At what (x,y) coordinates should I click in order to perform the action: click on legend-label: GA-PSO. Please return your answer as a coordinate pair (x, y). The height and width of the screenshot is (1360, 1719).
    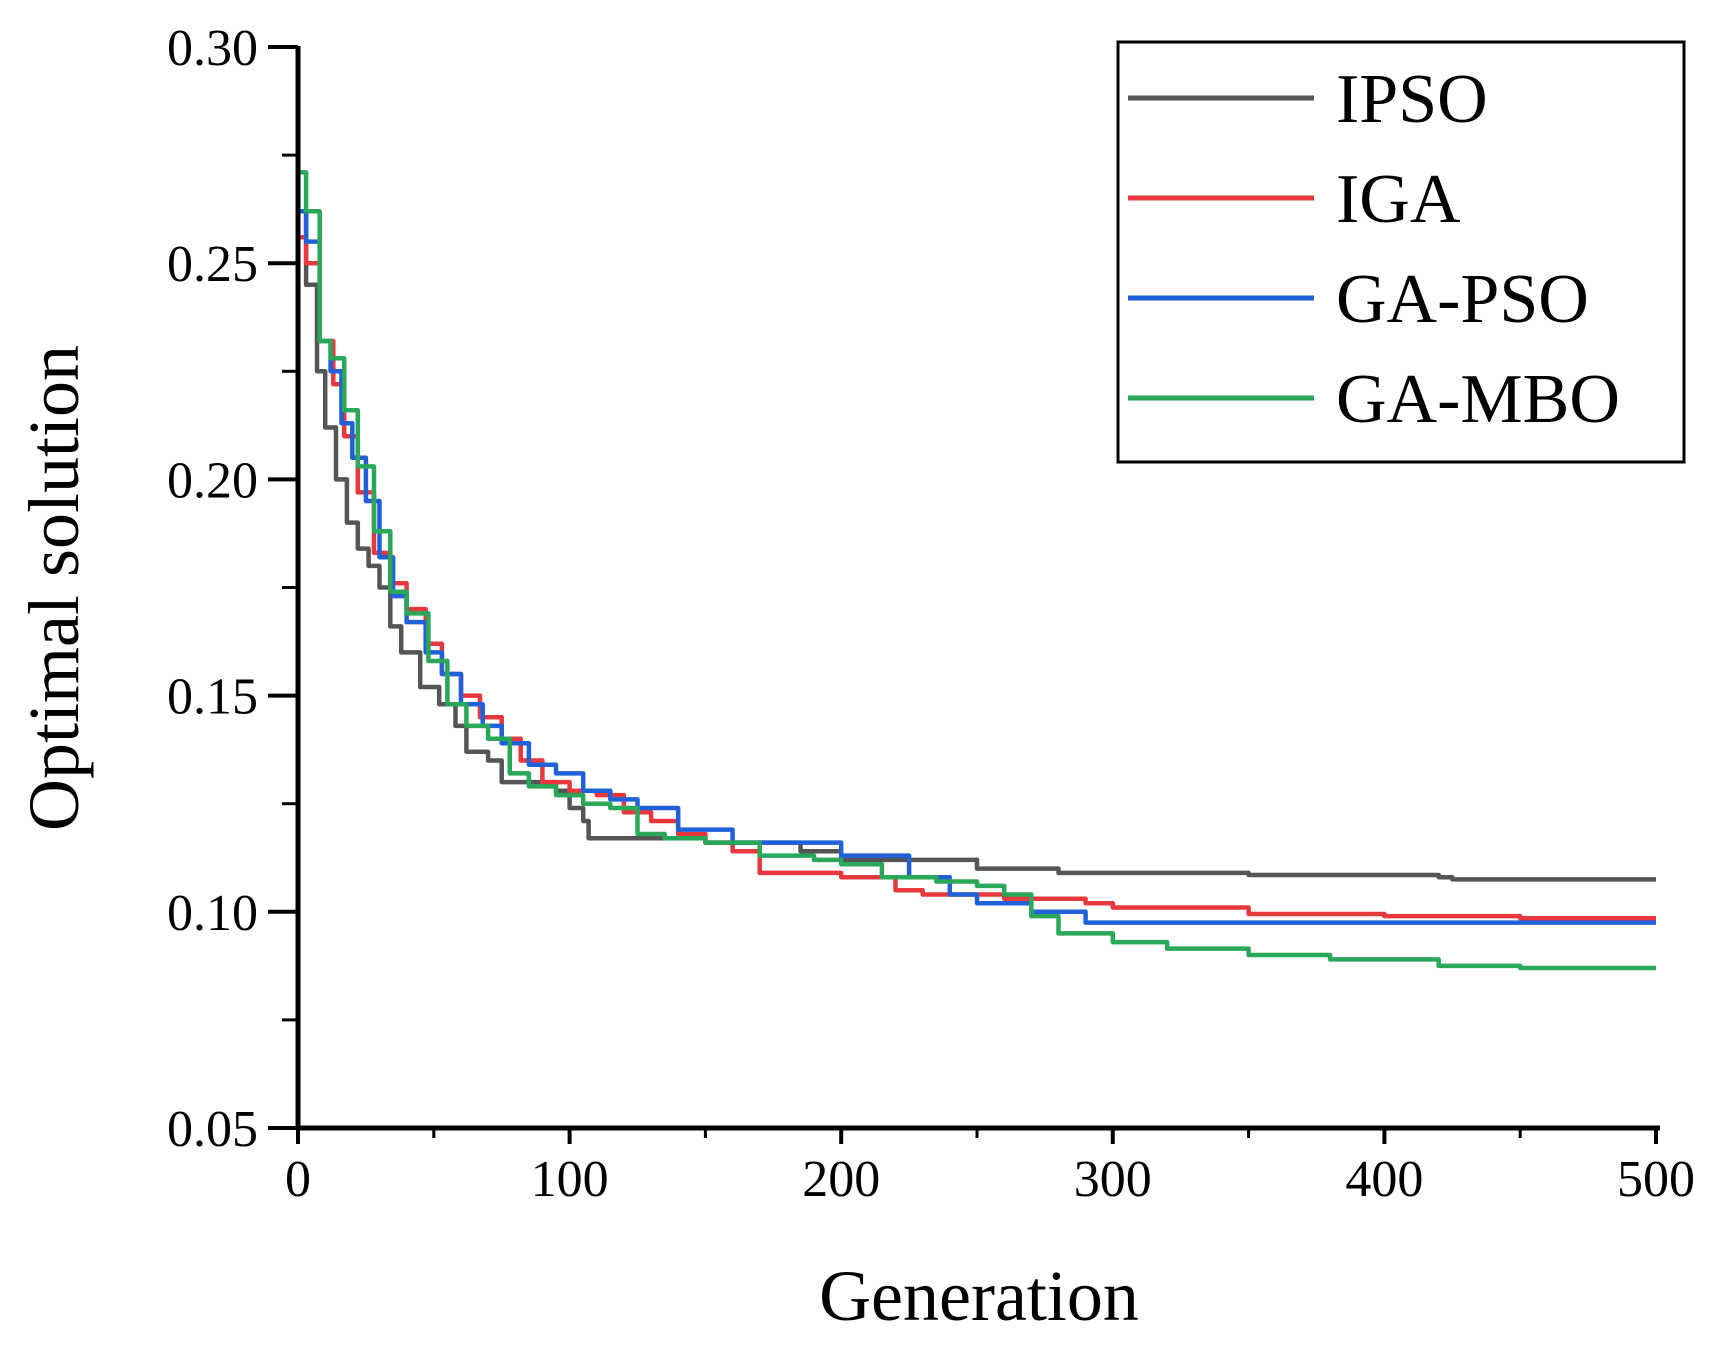
    Looking at the image, I should click on (1462, 299).